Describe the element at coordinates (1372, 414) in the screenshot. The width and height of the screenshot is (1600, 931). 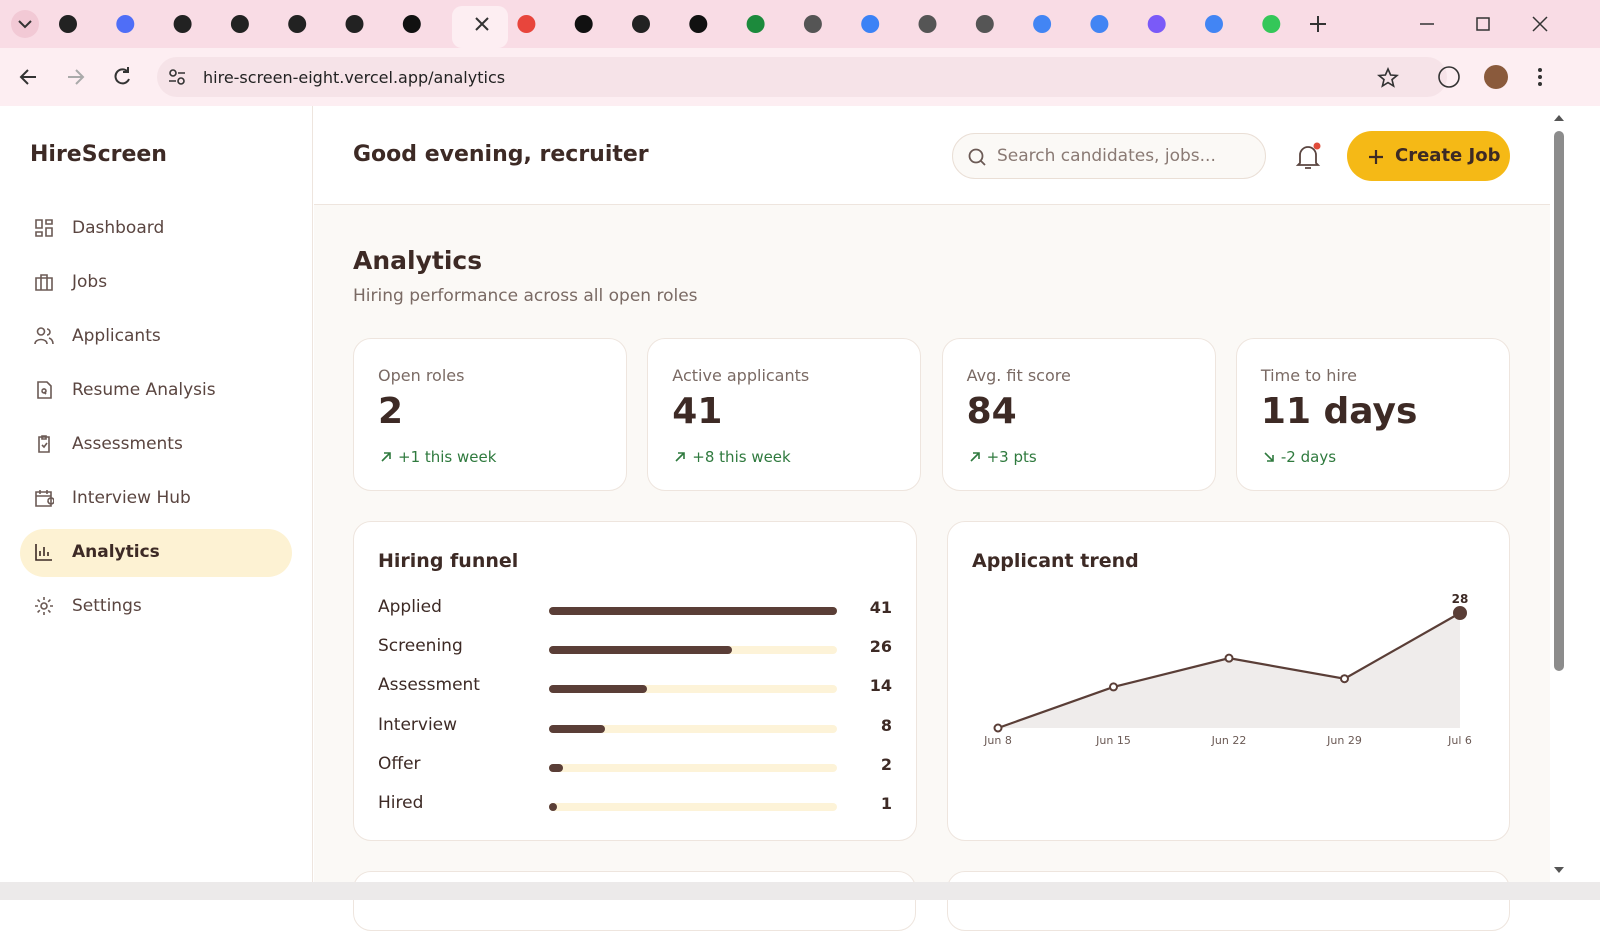
I see `stat-card: Time to hire 11 days -2 days` at that location.